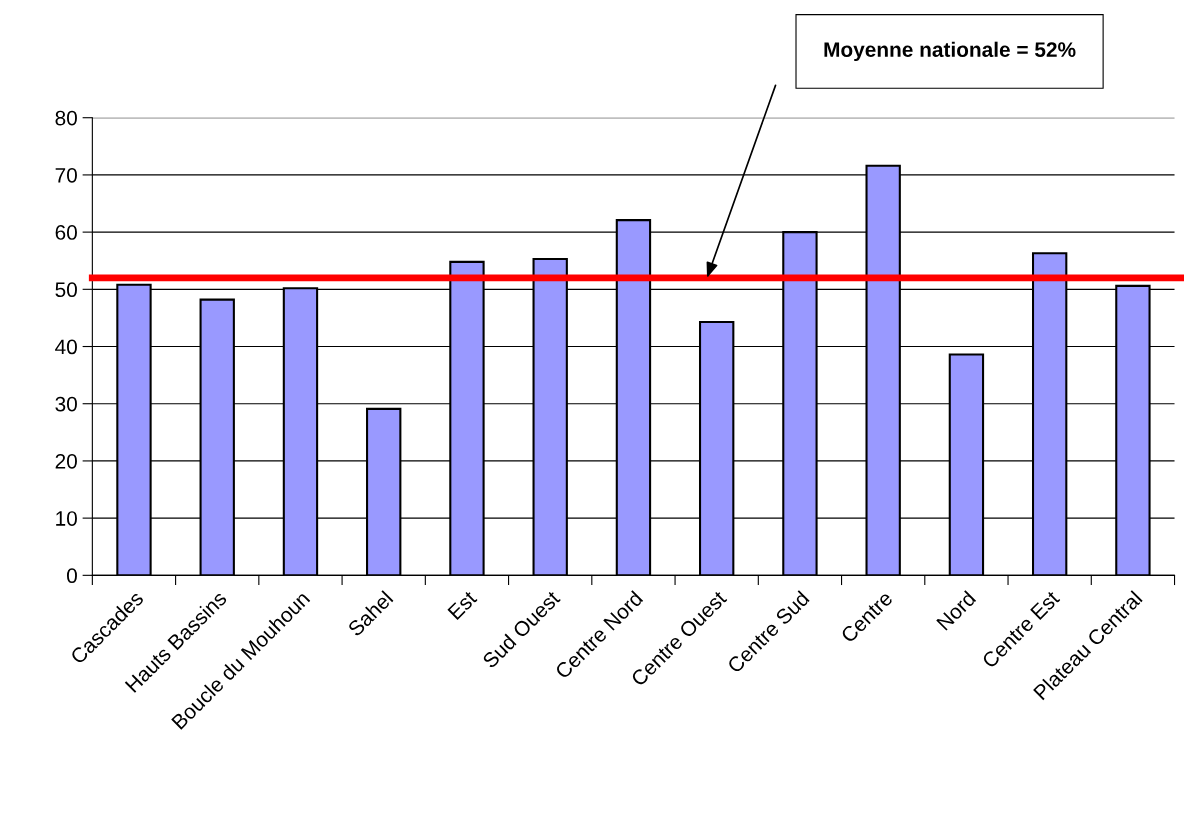 The width and height of the screenshot is (1184, 829). I want to click on y-tick-label: 0, so click(72, 576).